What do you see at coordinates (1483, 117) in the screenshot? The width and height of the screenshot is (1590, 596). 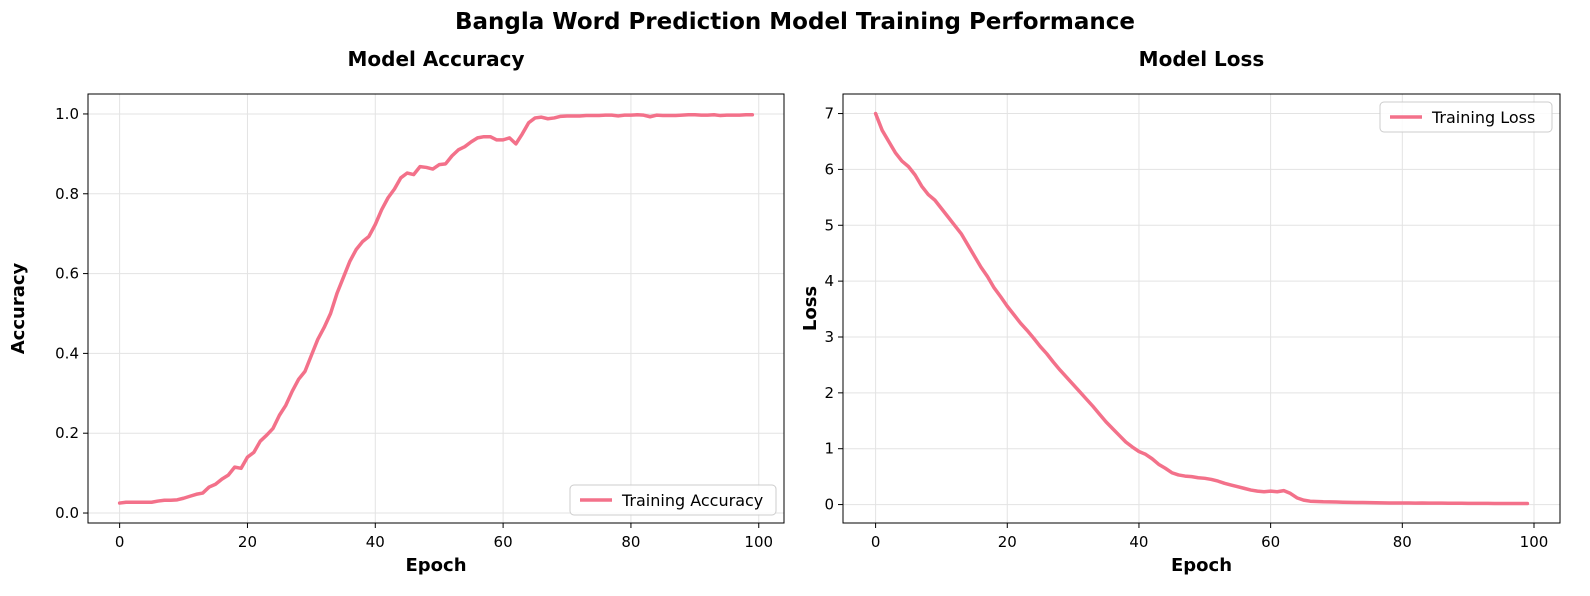 I see `legend-label: Training Loss` at bounding box center [1483, 117].